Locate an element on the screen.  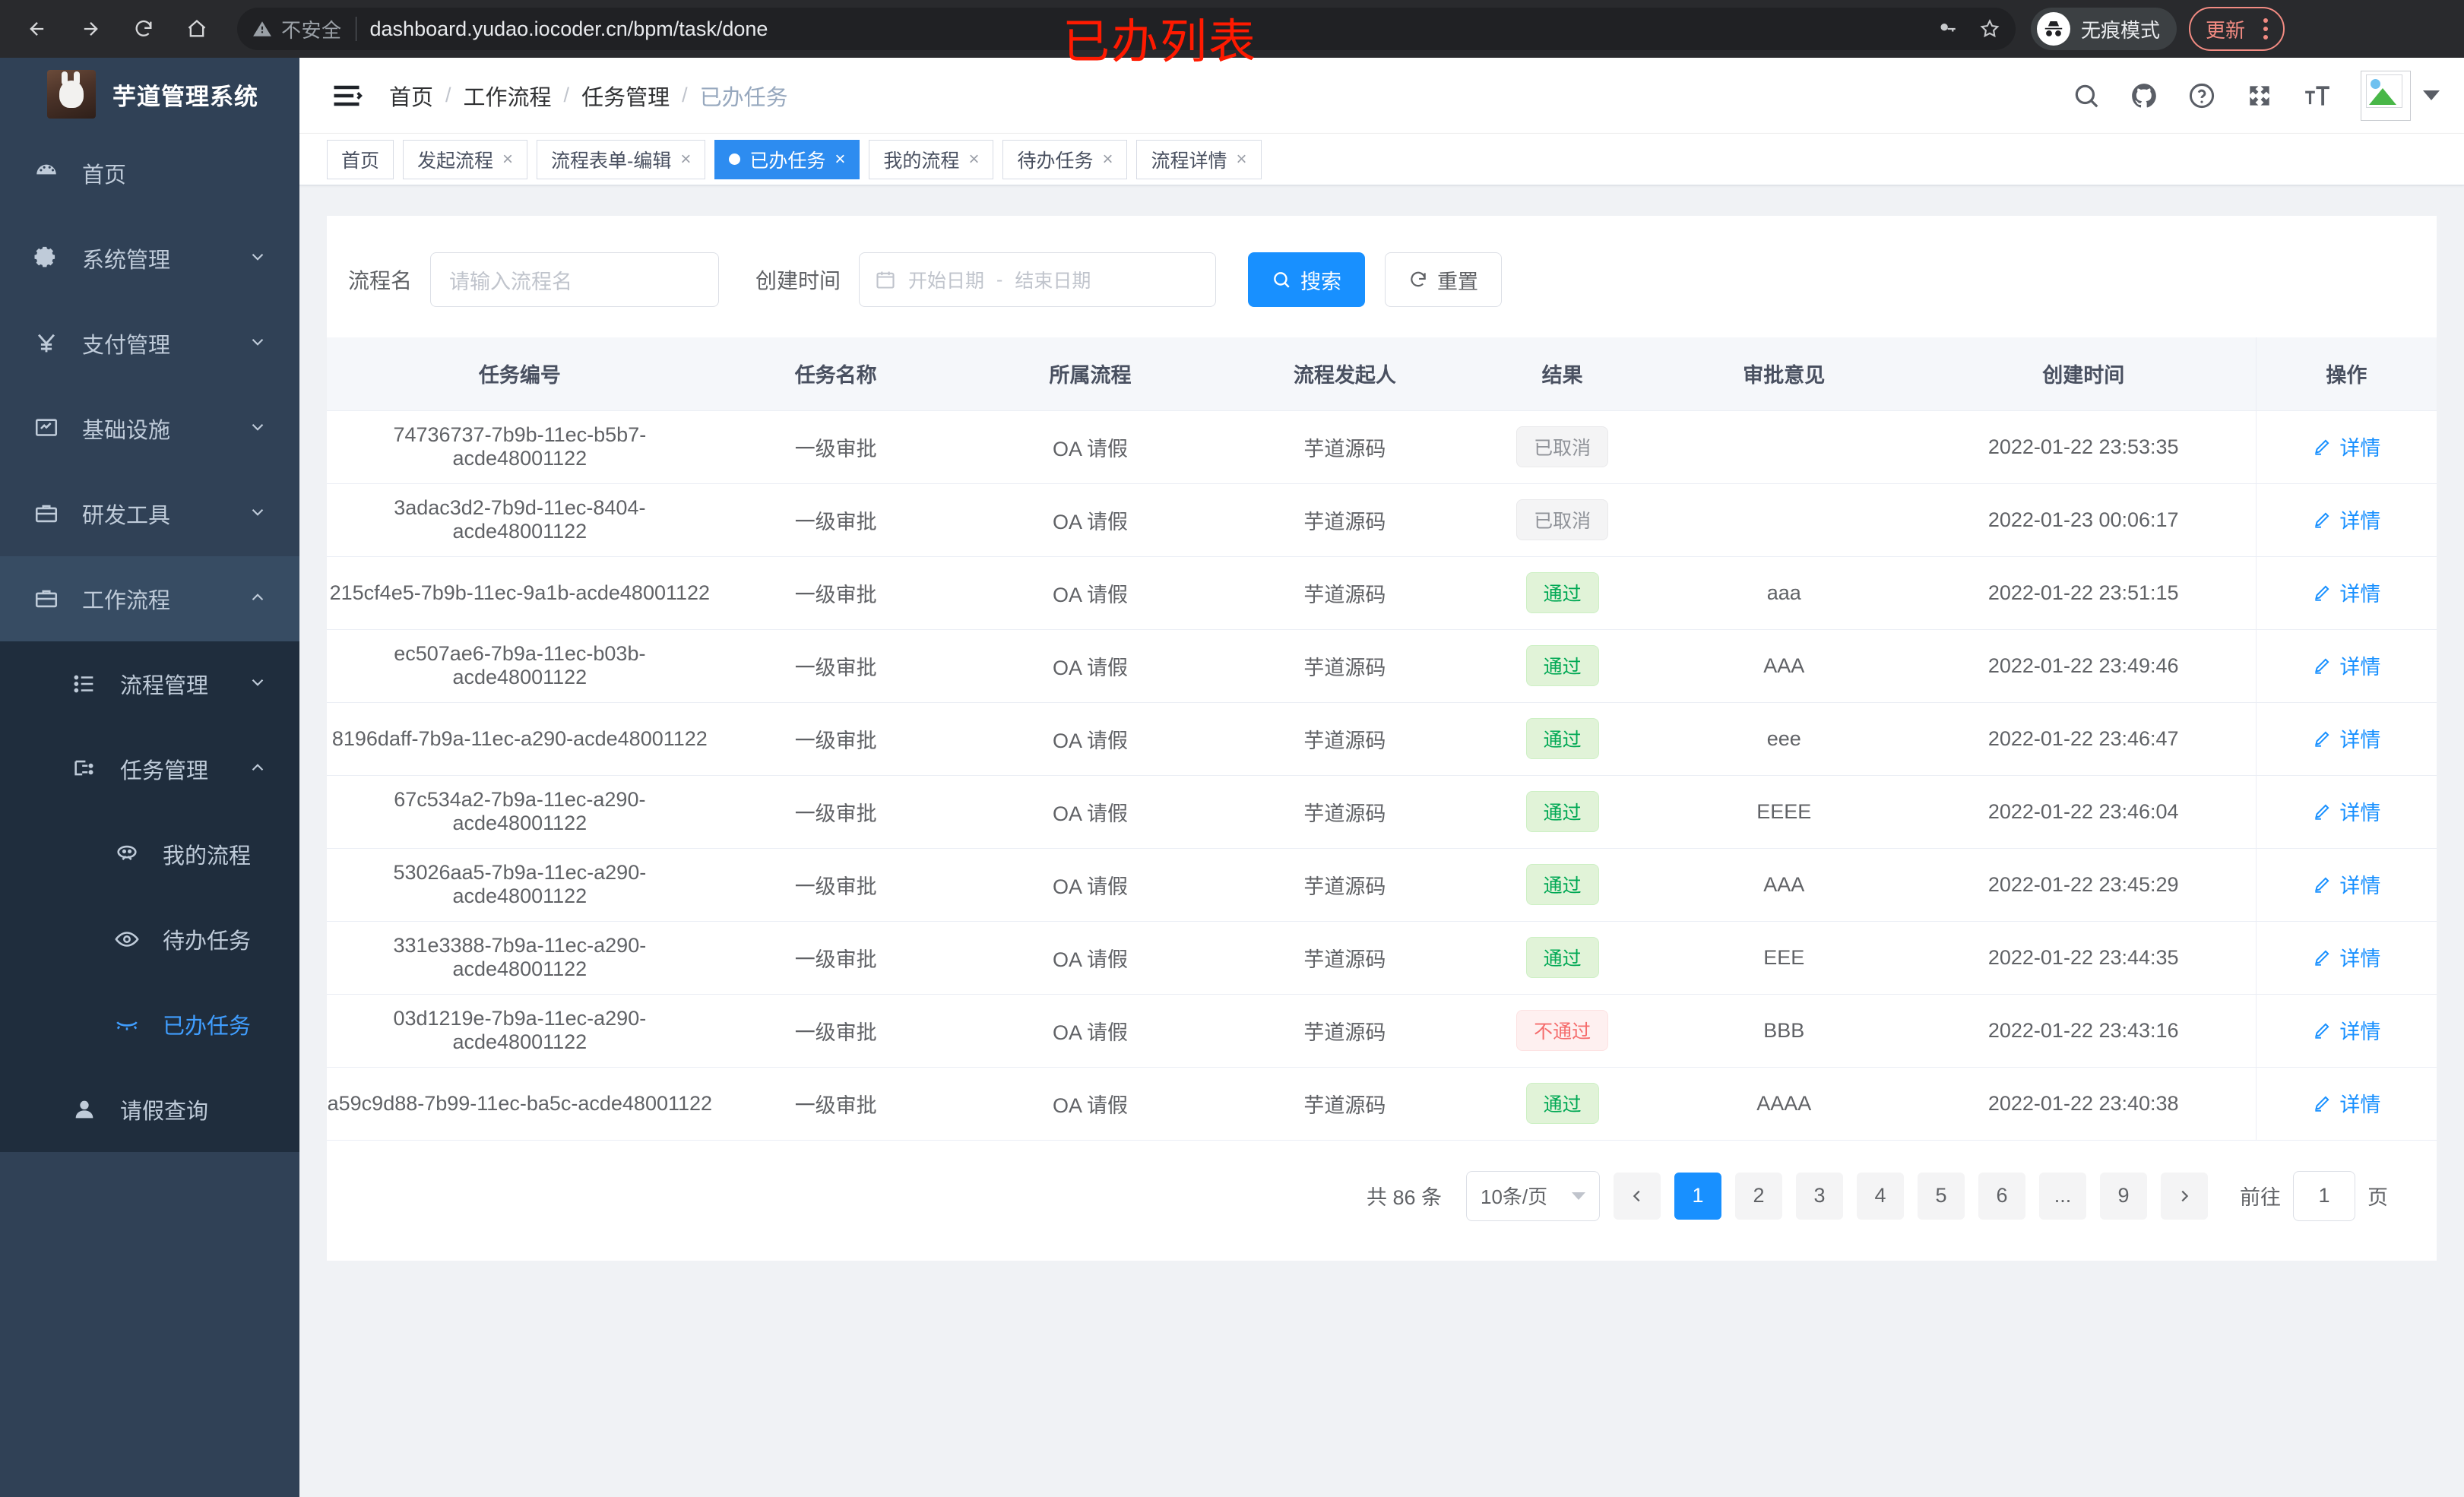
search-icon is located at coordinates (2086, 95).